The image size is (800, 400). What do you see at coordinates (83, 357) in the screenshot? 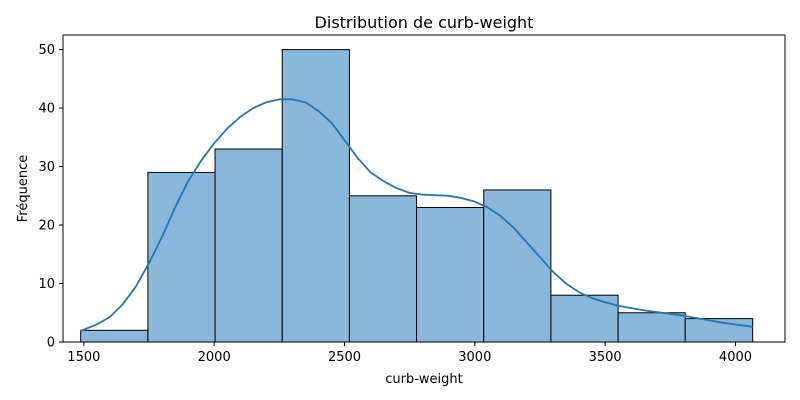
I see `x-tick-label: 1500` at bounding box center [83, 357].